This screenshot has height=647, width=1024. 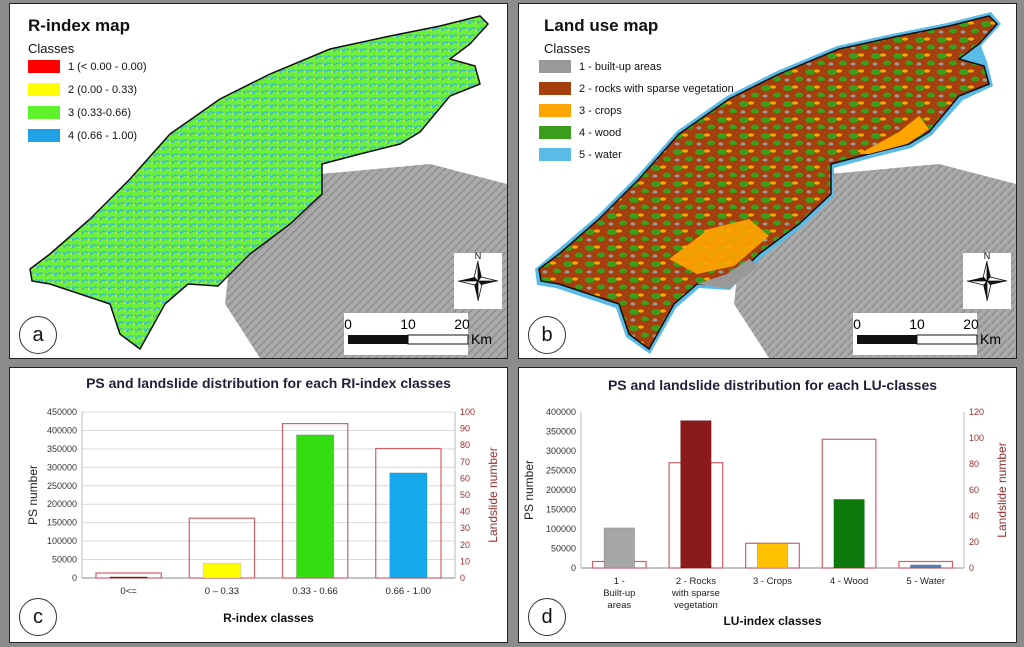 I want to click on legend-item-landuse-1: 1 - built-up areas, so click(x=600, y=66).